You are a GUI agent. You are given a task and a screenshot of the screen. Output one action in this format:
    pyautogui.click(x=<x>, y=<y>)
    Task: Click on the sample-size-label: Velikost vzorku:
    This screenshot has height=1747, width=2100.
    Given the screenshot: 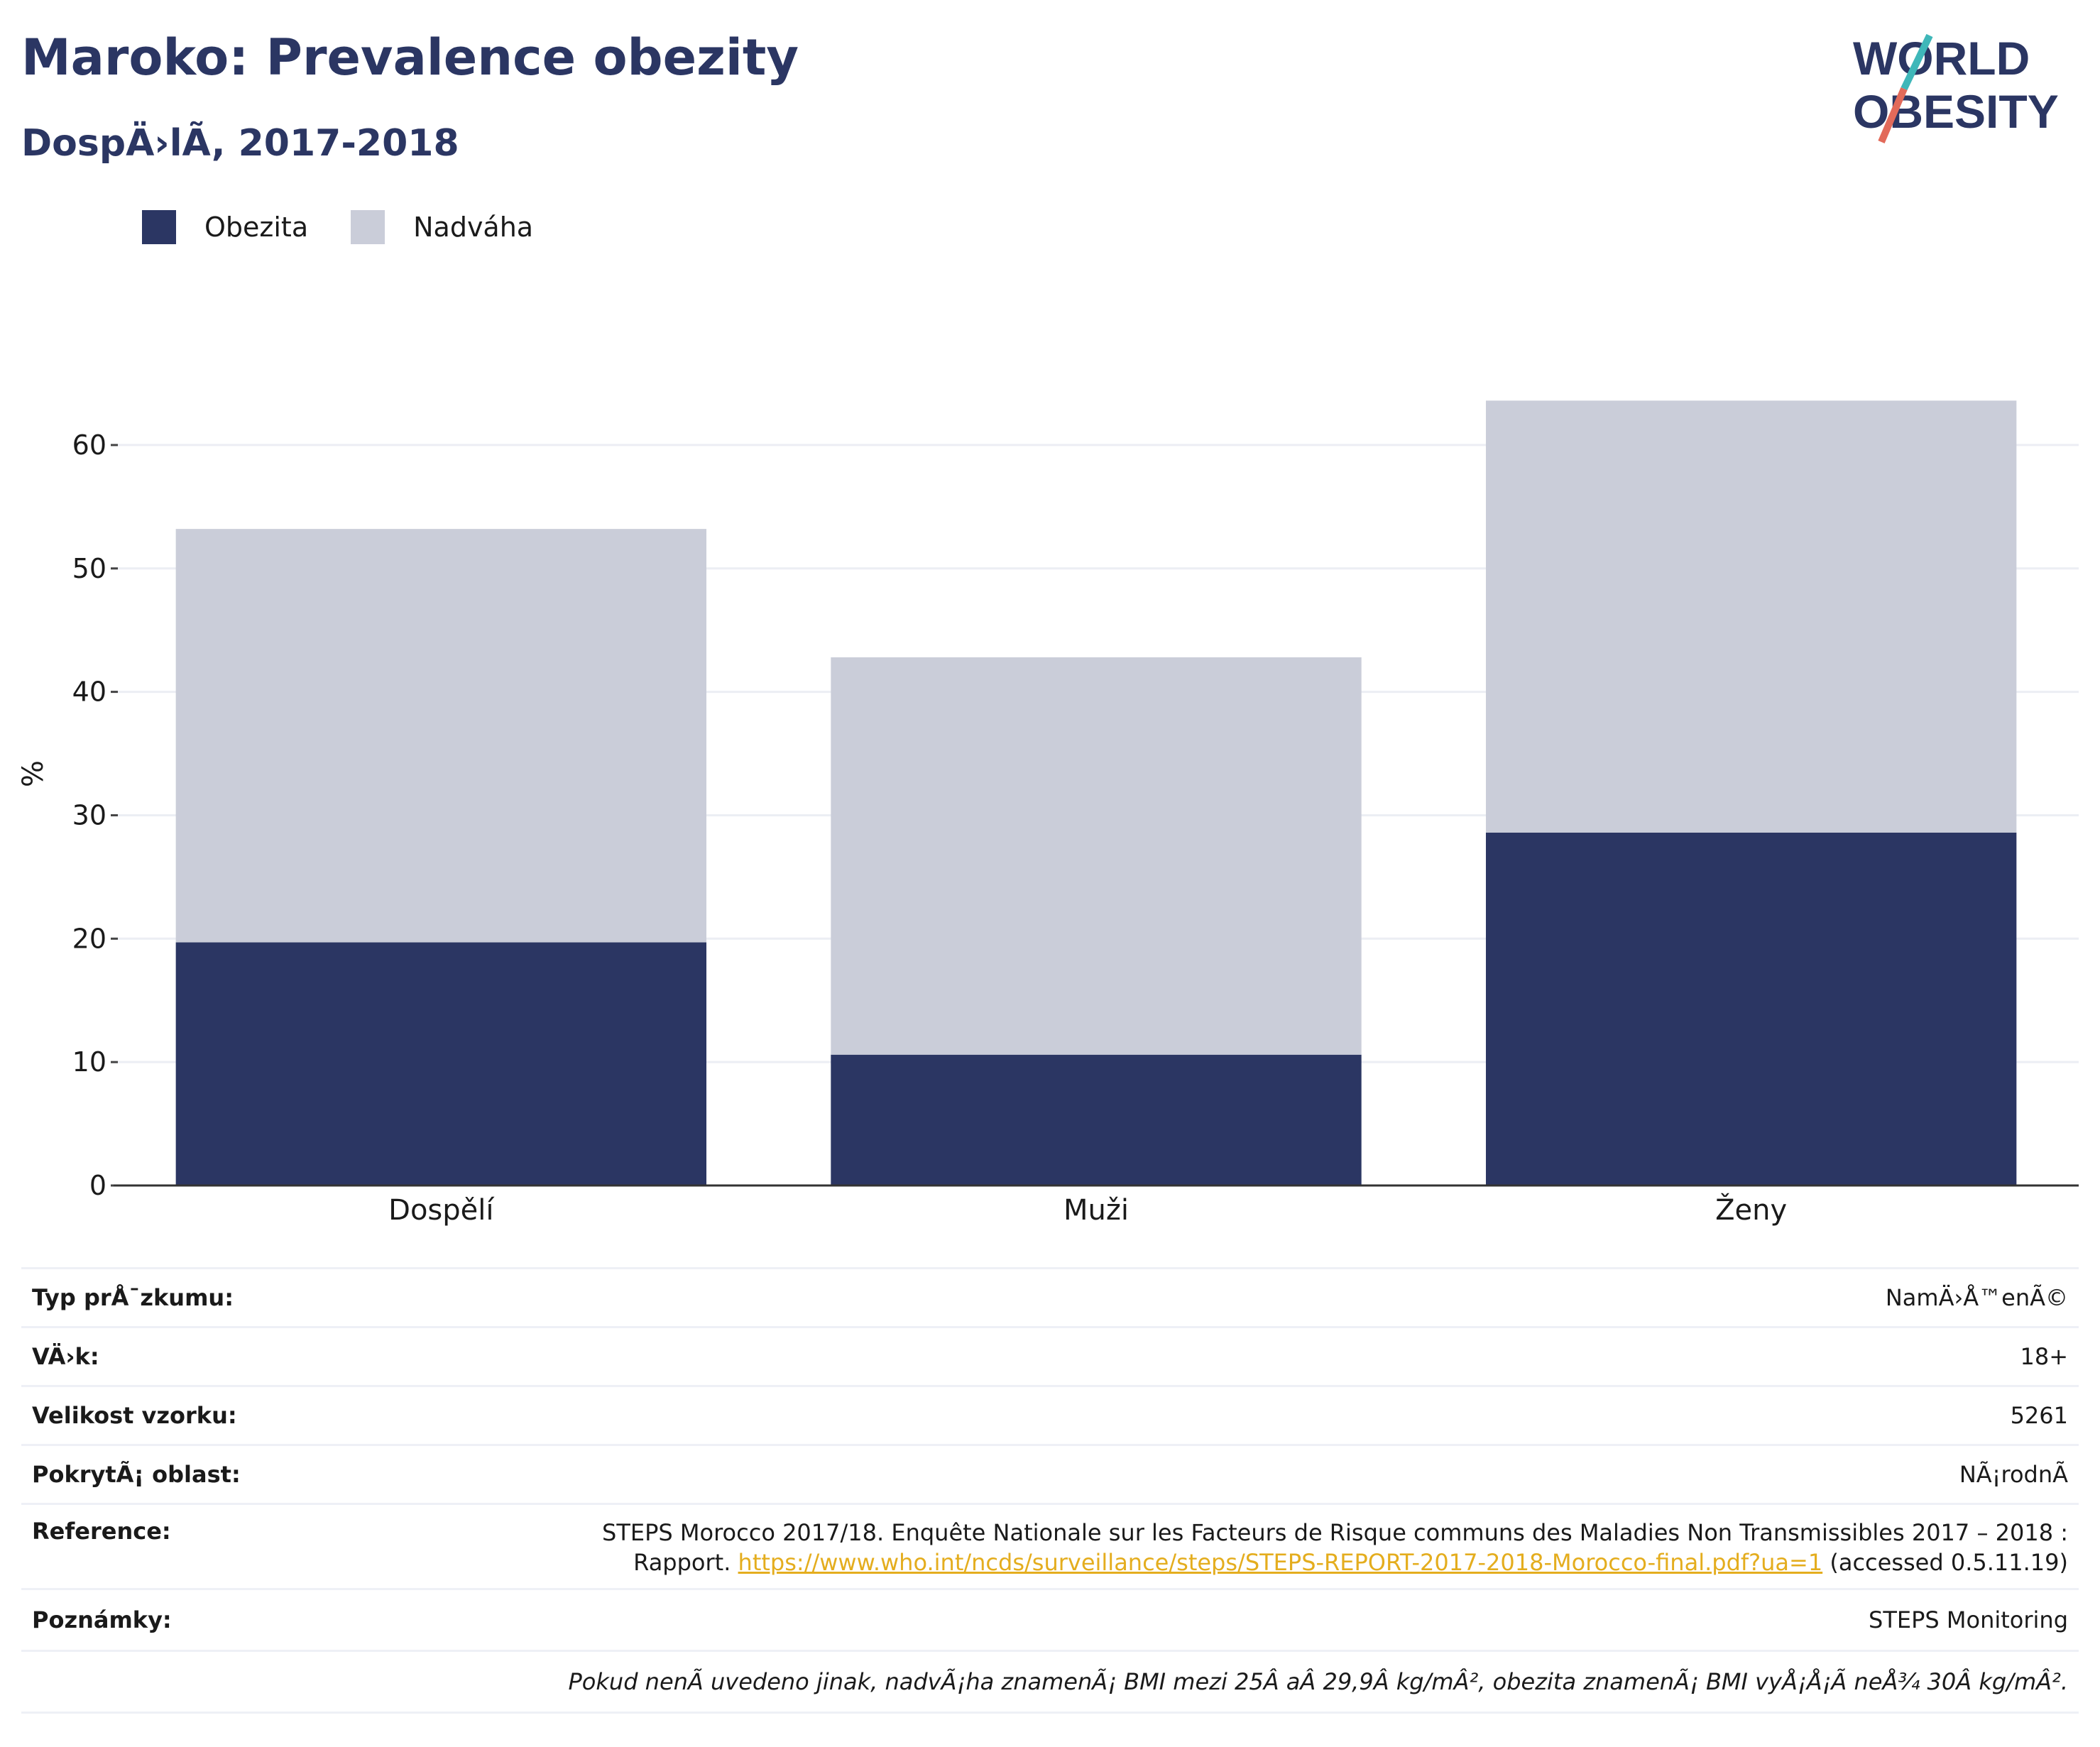 What is the action you would take?
    pyautogui.click(x=134, y=1415)
    